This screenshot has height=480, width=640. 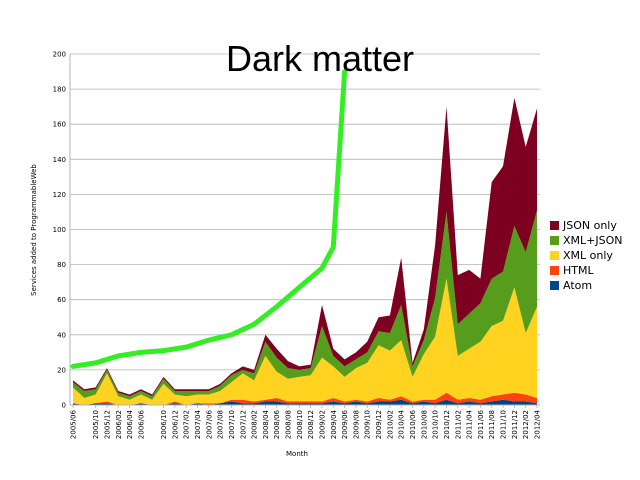 I want to click on y-tick-label: 140, so click(x=59, y=160).